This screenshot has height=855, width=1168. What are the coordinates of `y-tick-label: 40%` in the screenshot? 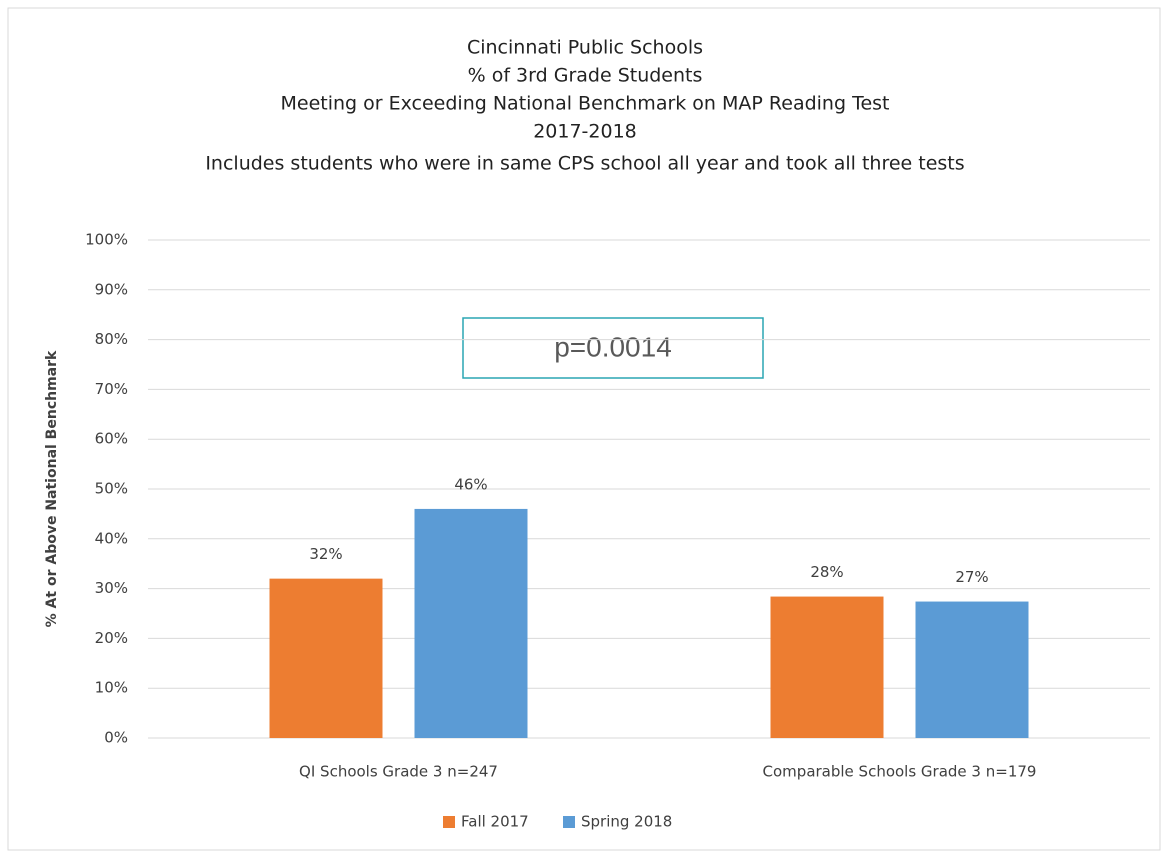 It's located at (111, 538).